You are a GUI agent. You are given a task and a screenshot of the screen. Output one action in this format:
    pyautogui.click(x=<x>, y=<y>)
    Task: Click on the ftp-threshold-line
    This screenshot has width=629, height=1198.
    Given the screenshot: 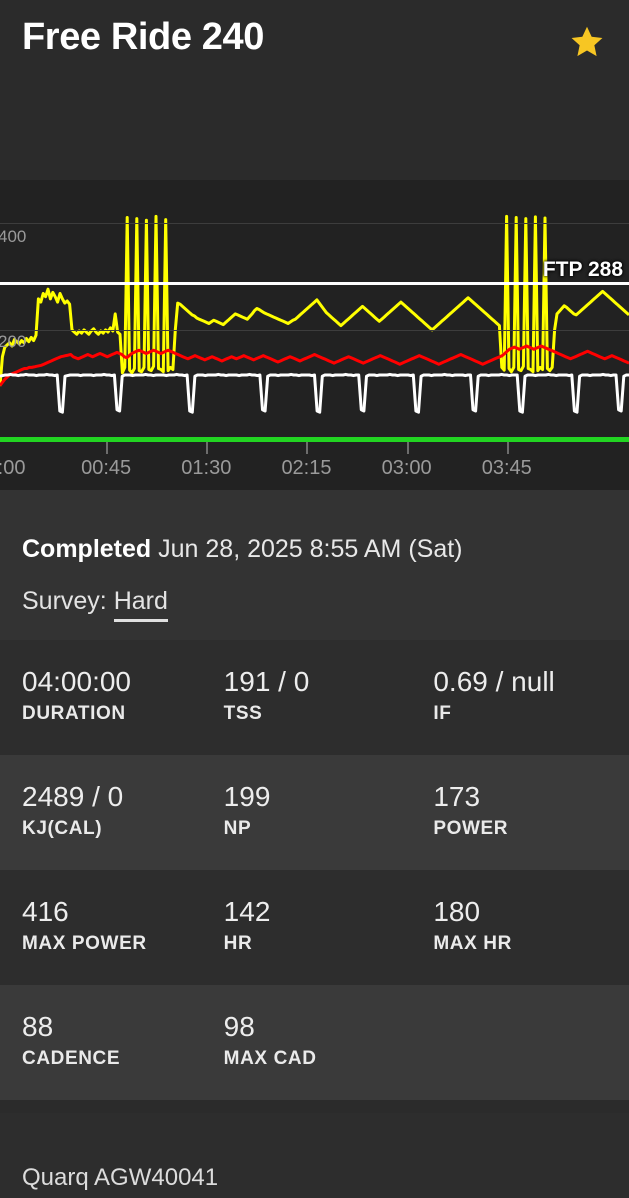 What is the action you would take?
    pyautogui.click(x=314, y=283)
    